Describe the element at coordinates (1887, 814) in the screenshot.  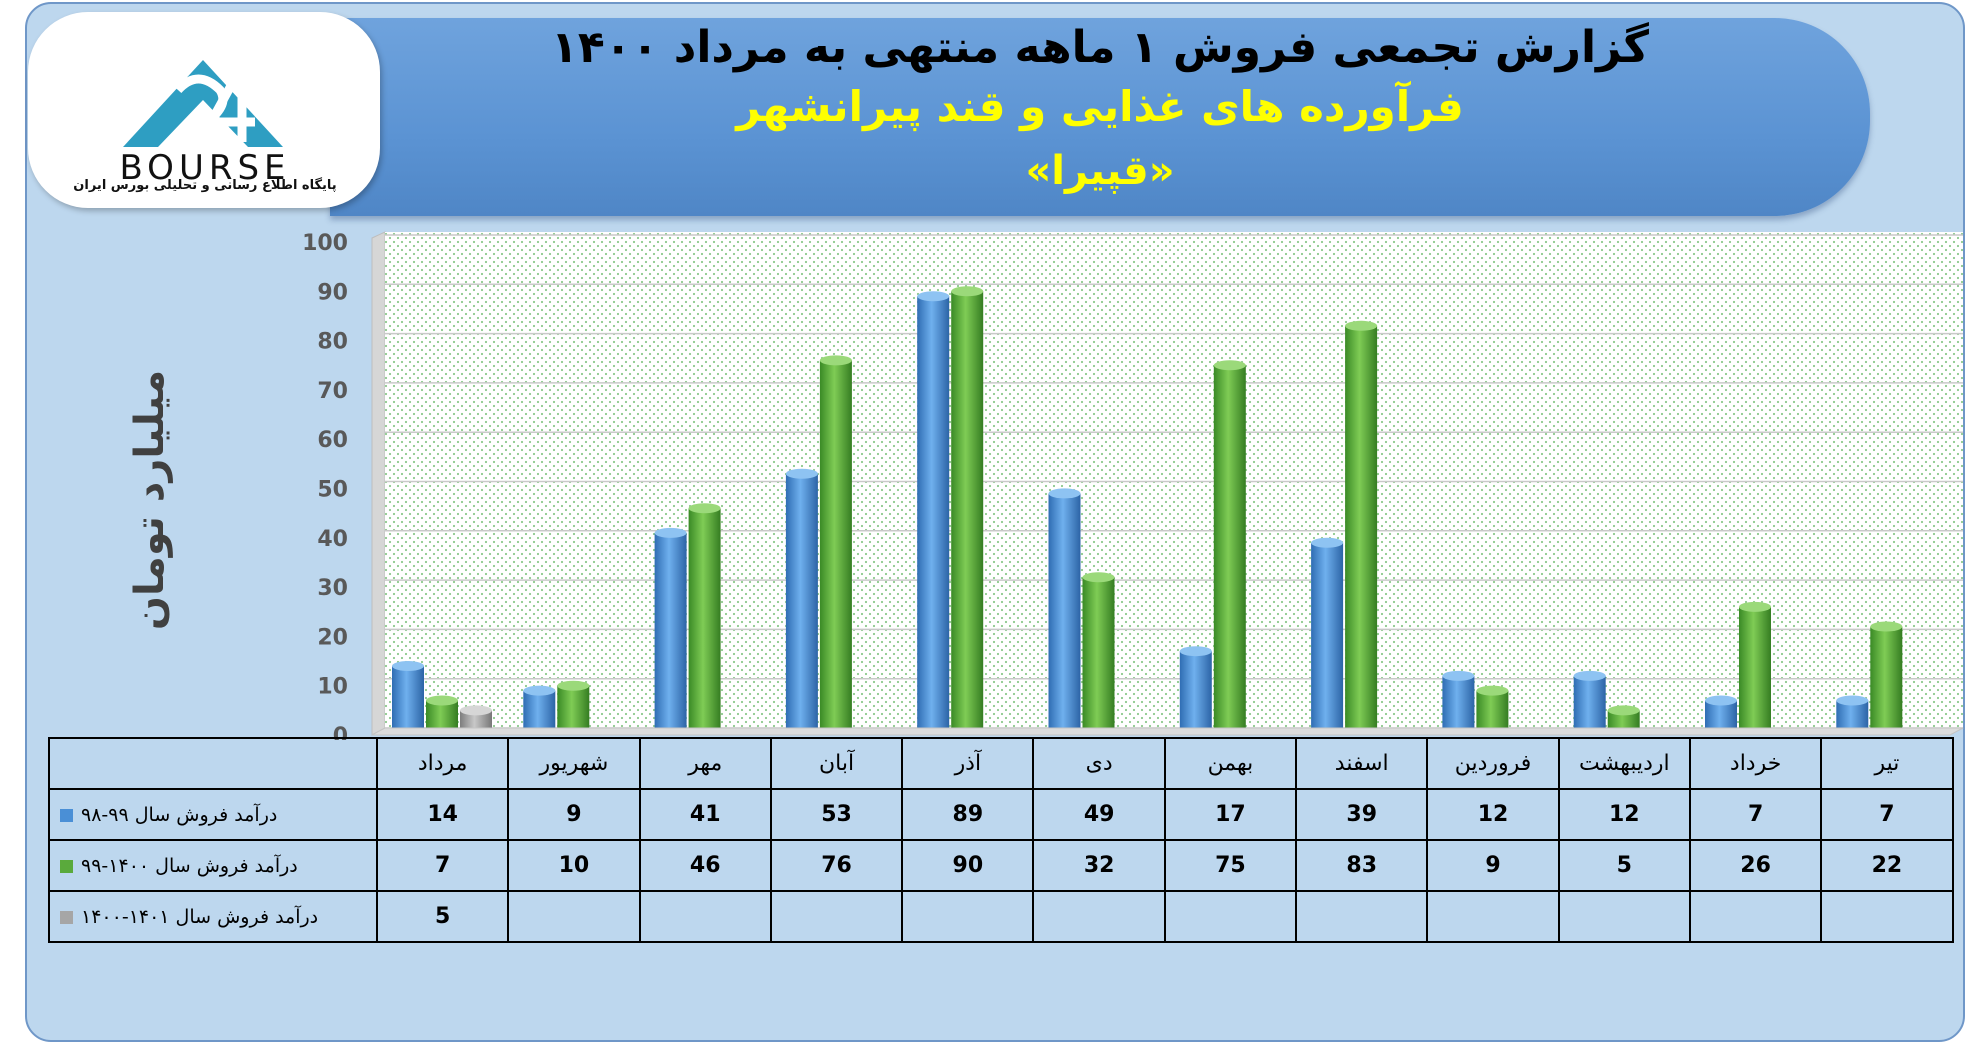
I see `data-label: 7` at that location.